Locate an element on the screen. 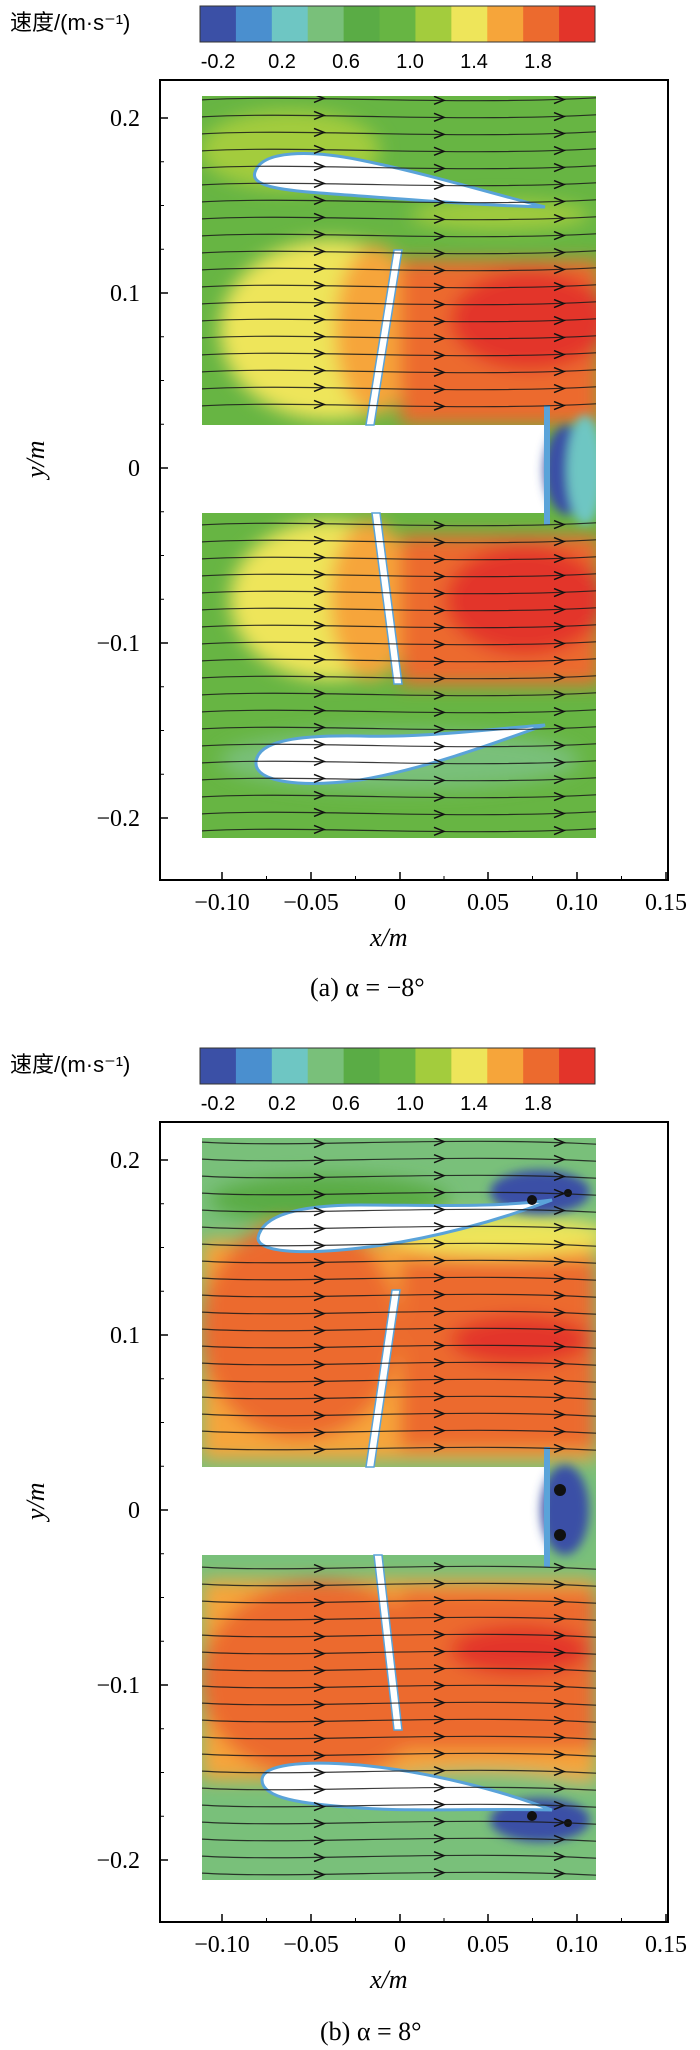 This screenshot has width=700, height=2050. y-axis-label-b: y/m is located at coordinates (35, 1502).